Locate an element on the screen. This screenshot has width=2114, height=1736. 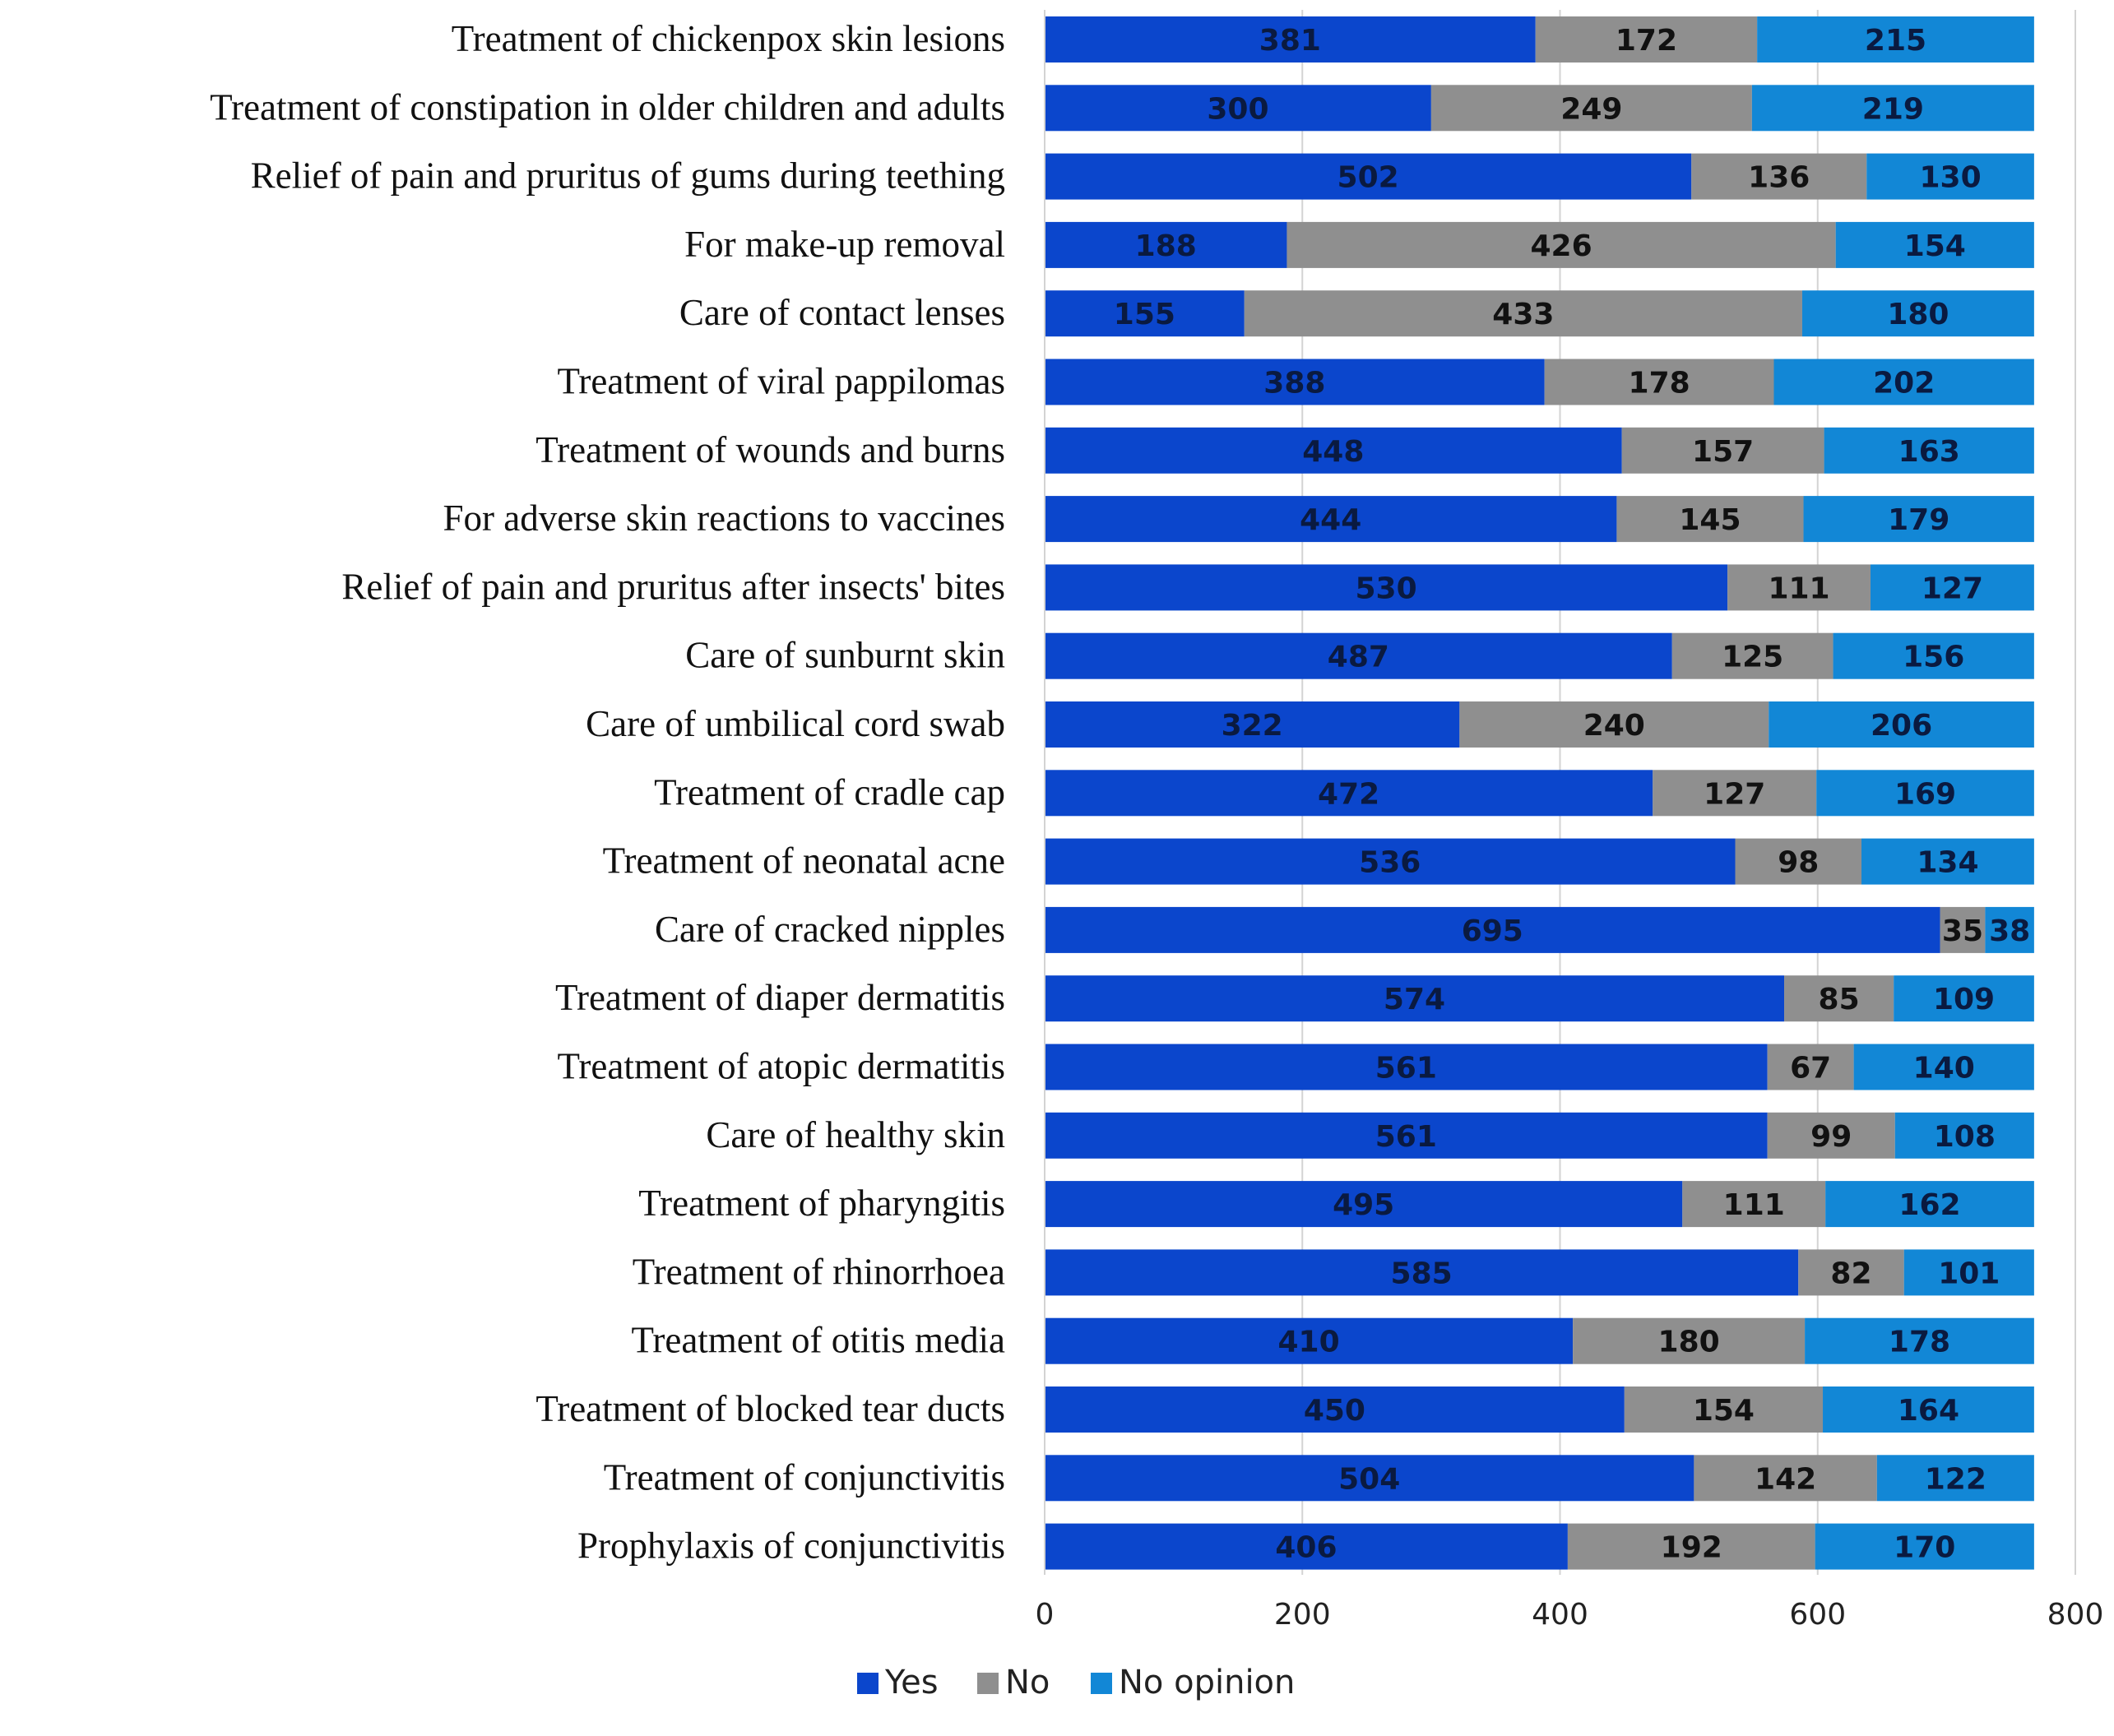
data-label: 136 is located at coordinates (1779, 178).